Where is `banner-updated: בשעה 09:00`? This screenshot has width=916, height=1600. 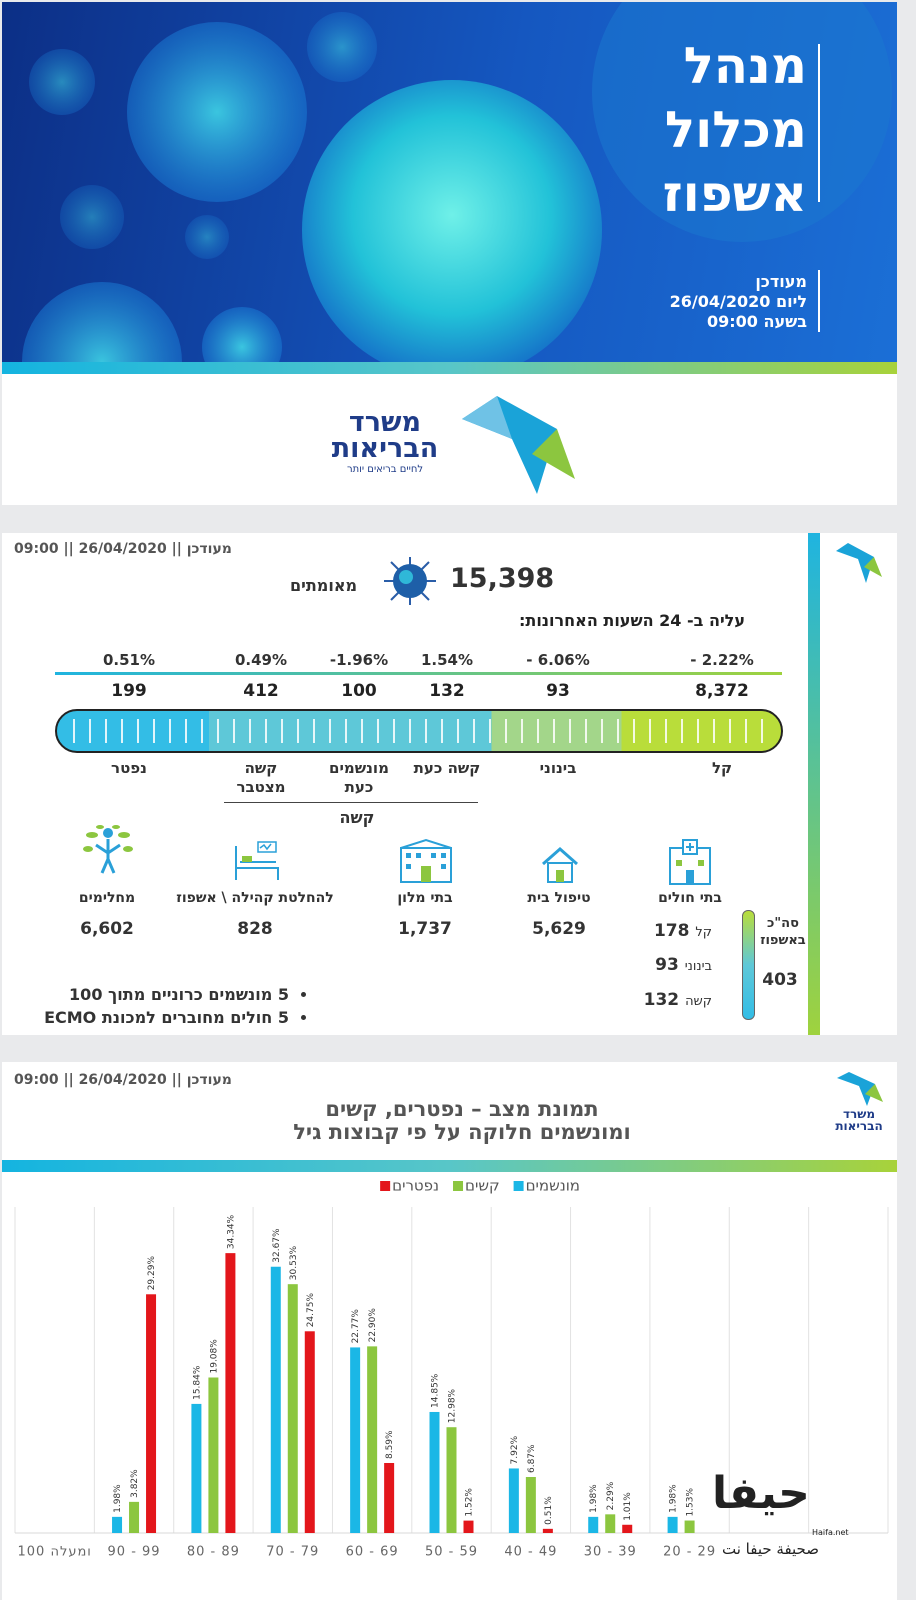 banner-updated: בשעה 09:00 is located at coordinates (756, 321).